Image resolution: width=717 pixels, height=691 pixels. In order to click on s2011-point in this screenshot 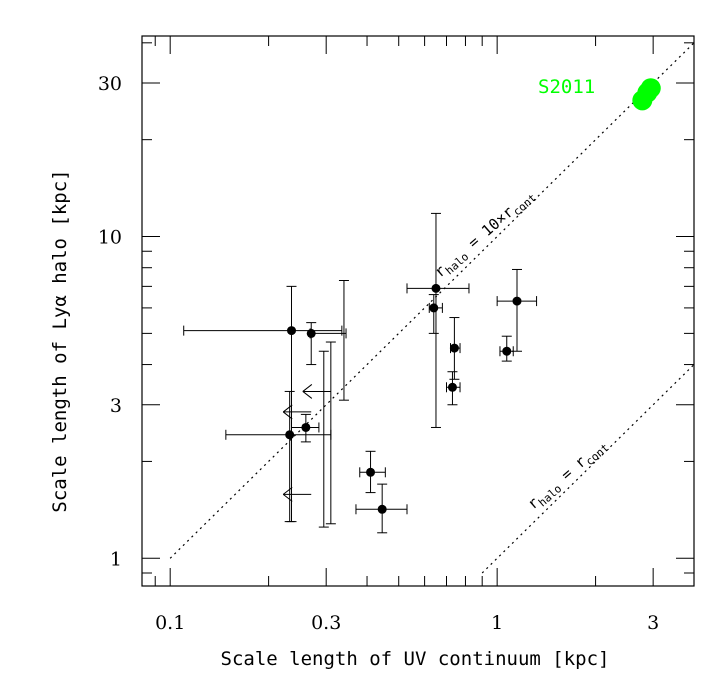, I will do `click(650, 88)`.